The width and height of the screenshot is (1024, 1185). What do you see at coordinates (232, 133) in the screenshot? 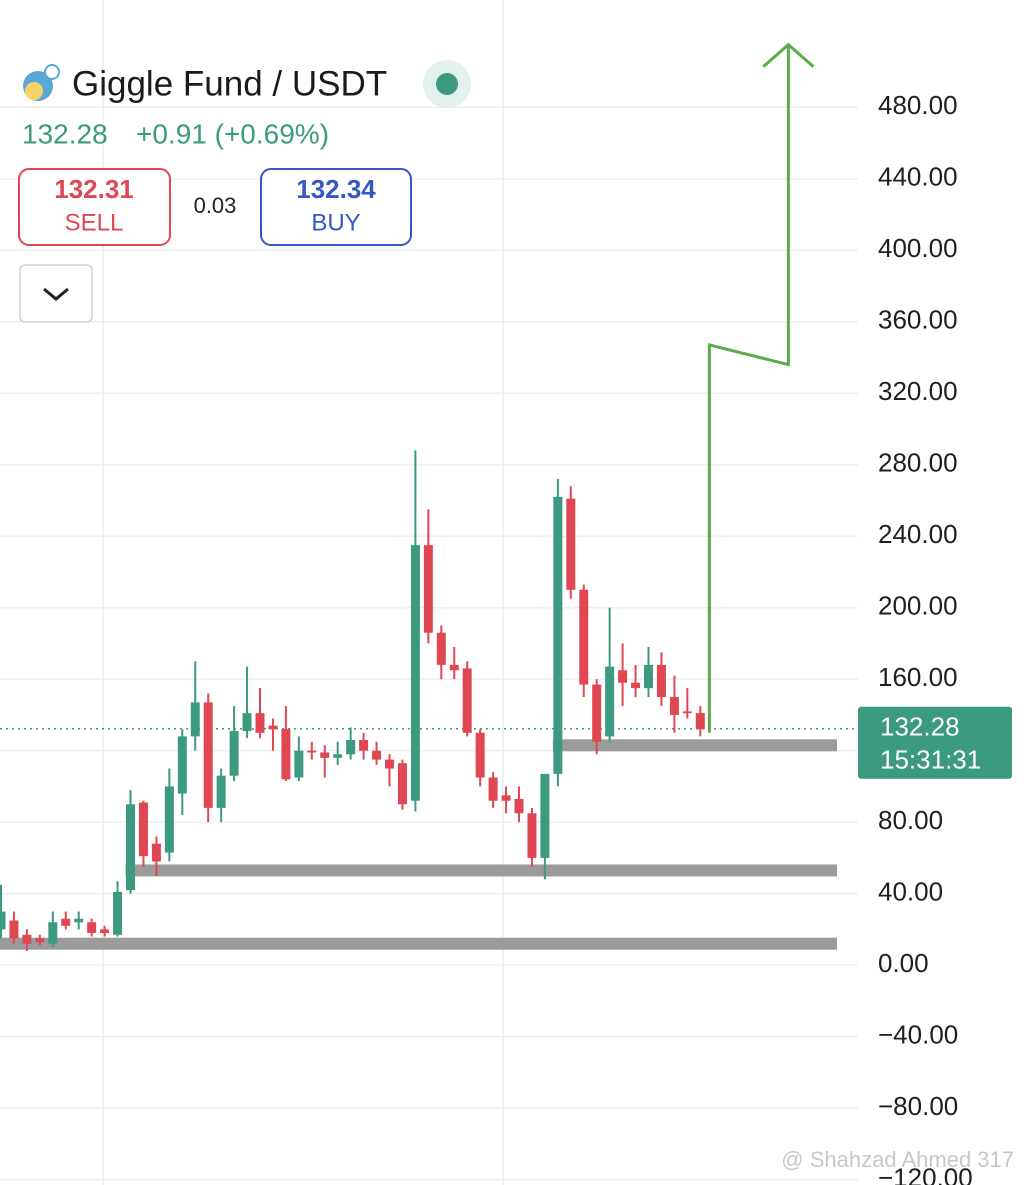
I see `change: +0.91 (+0.69%)` at bounding box center [232, 133].